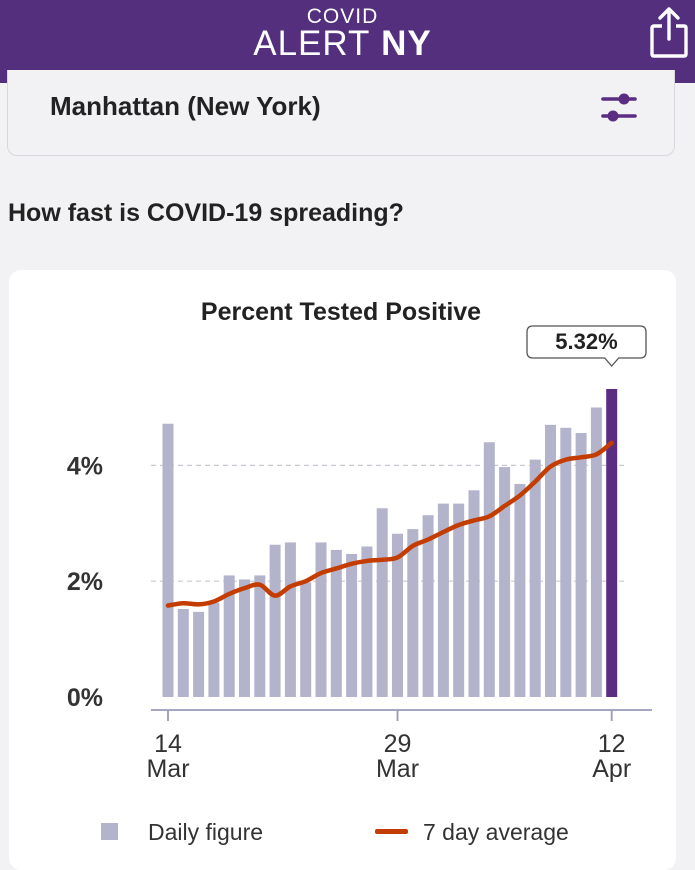  I want to click on app-title-alert: ALERT, so click(312, 43).